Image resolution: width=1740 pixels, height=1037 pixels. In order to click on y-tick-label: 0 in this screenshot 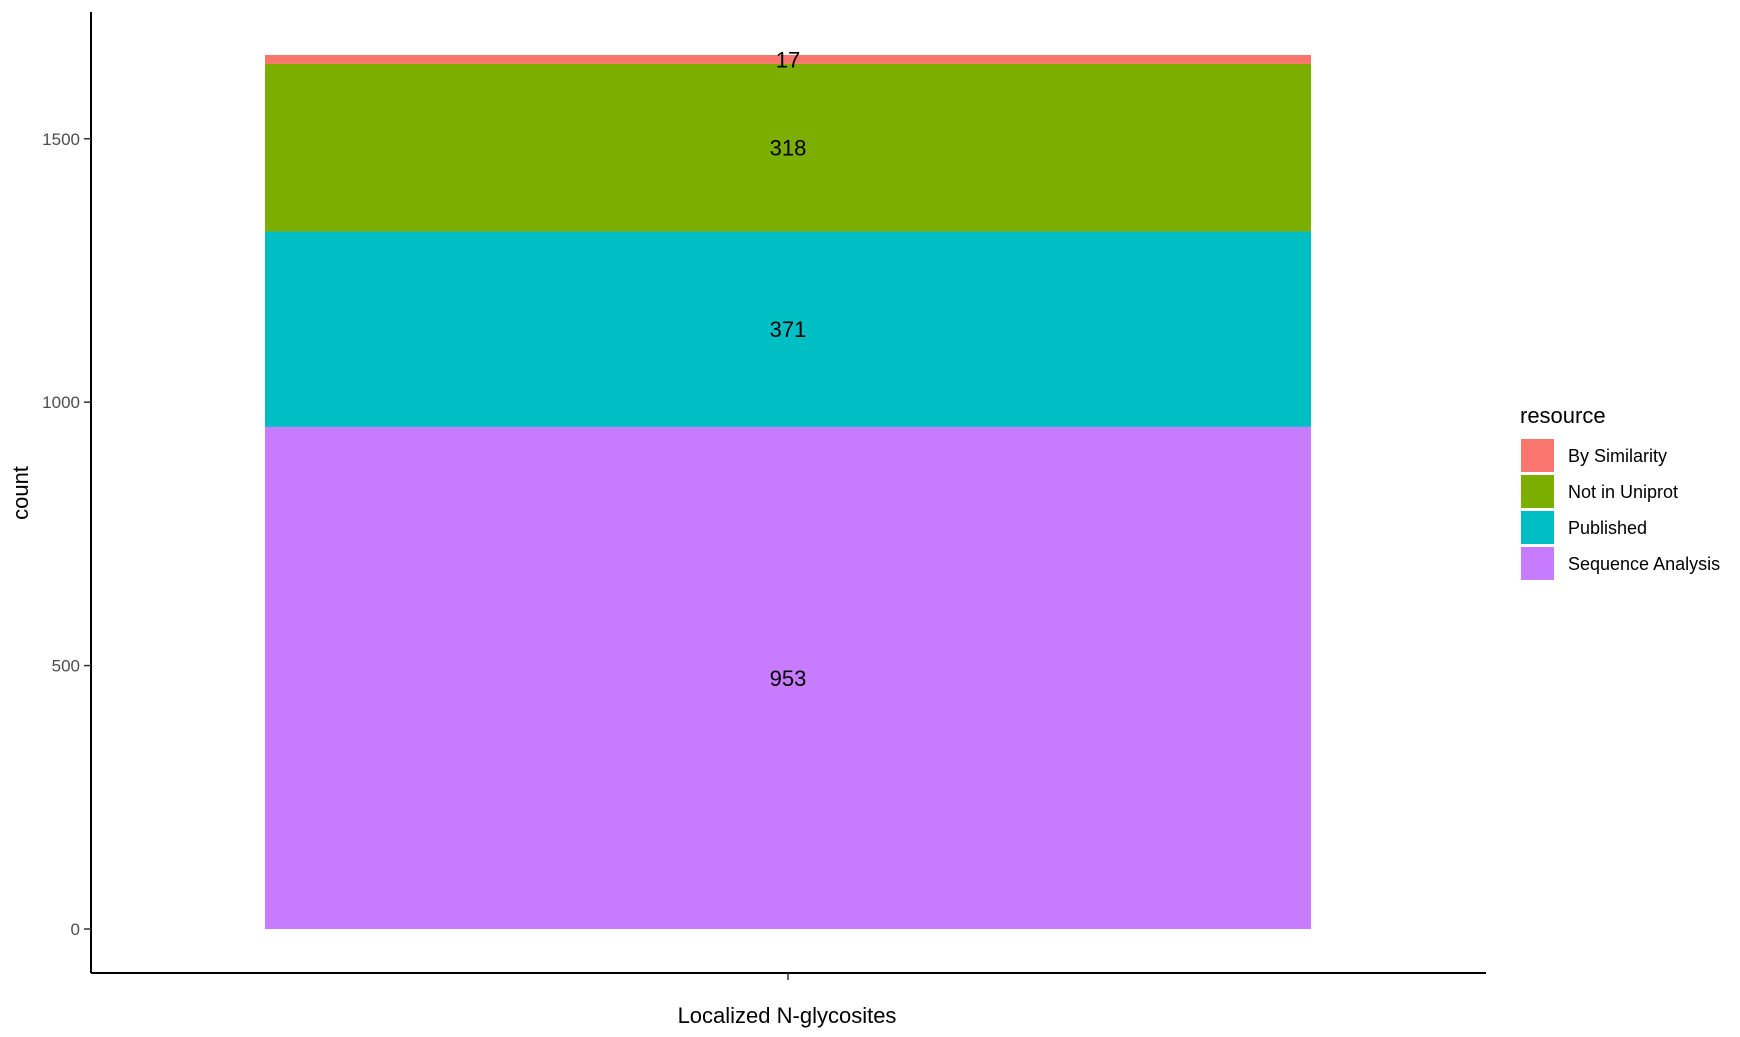, I will do `click(75, 929)`.